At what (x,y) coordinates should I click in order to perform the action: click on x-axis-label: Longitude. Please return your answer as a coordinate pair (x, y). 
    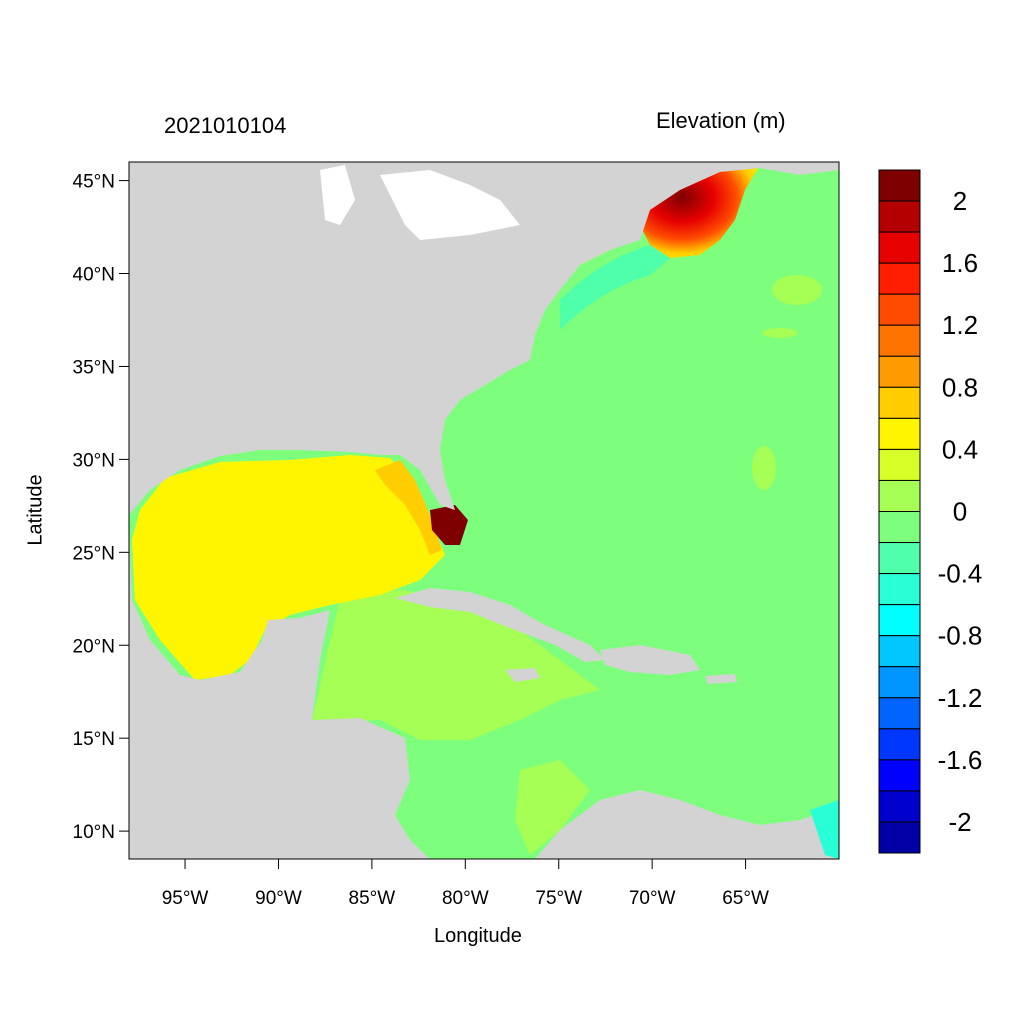
    Looking at the image, I should click on (478, 936).